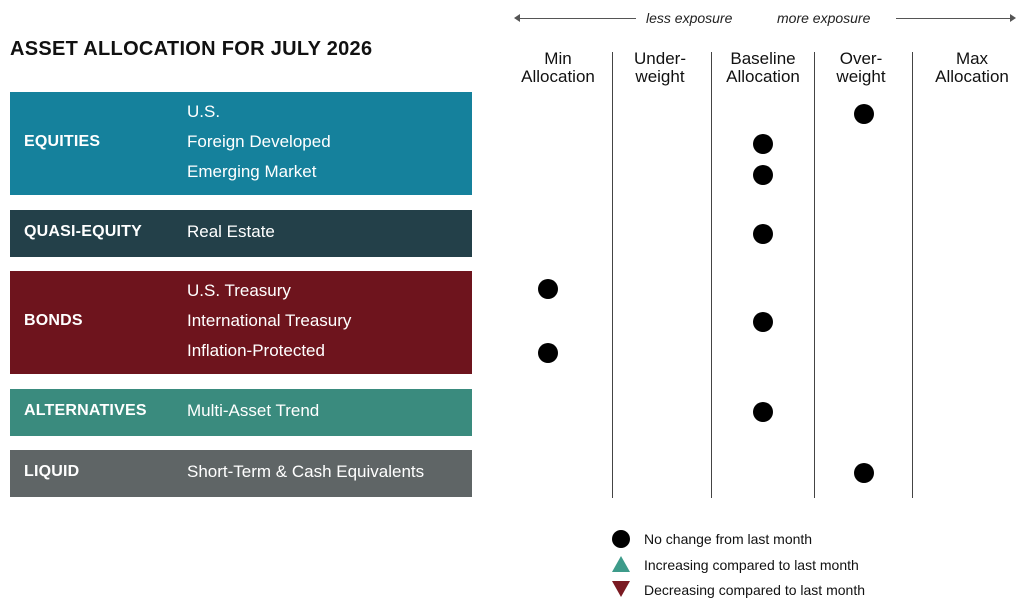 This screenshot has height=613, width=1025. I want to click on legend-no-change-text: No change from last month, so click(728, 539).